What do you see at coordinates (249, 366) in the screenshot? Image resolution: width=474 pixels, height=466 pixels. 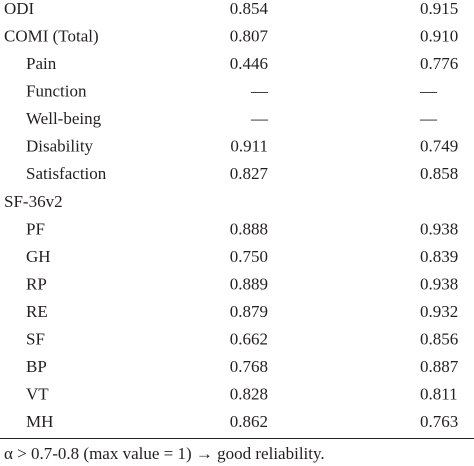 I see `cell-value: 0.768` at bounding box center [249, 366].